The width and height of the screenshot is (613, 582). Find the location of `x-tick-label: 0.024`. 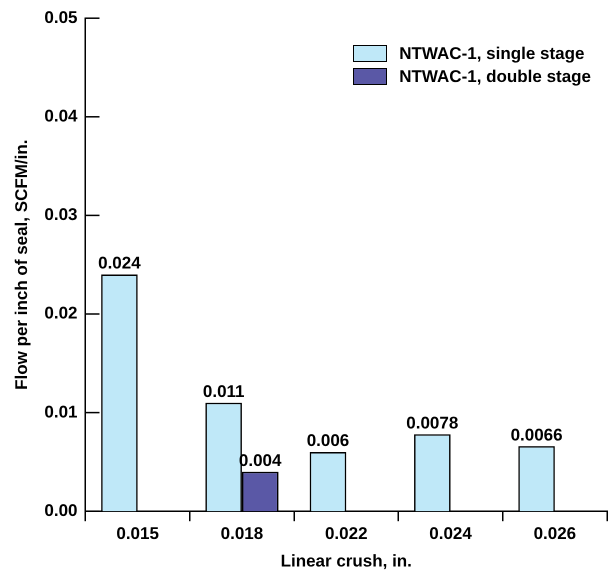

x-tick-label: 0.024 is located at coordinates (450, 534).